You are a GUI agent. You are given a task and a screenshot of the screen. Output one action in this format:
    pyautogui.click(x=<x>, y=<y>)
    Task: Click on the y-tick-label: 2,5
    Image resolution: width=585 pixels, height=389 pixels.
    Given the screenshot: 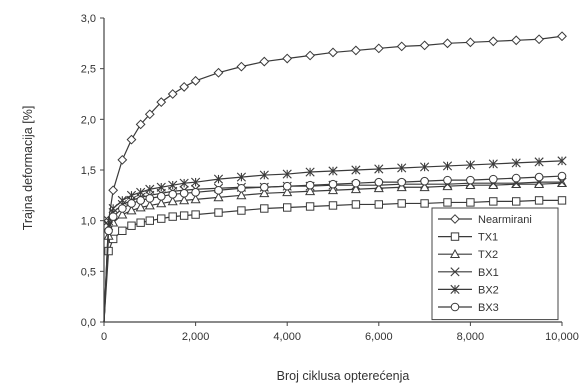 What is the action you would take?
    pyautogui.click(x=88, y=70)
    